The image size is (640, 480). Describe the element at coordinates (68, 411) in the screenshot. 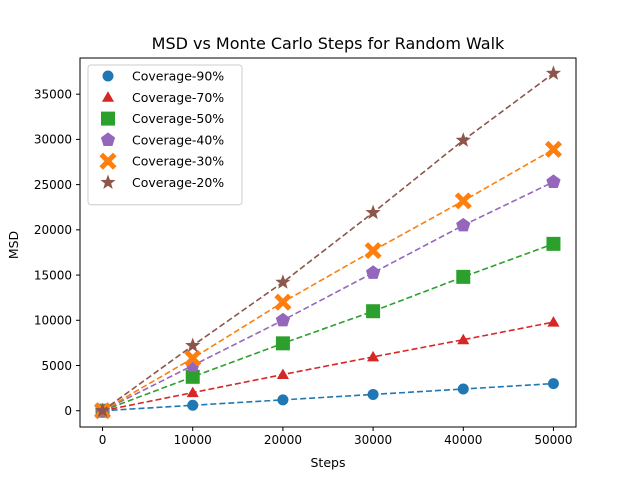

I see `y-tick-label-0: 0` at that location.